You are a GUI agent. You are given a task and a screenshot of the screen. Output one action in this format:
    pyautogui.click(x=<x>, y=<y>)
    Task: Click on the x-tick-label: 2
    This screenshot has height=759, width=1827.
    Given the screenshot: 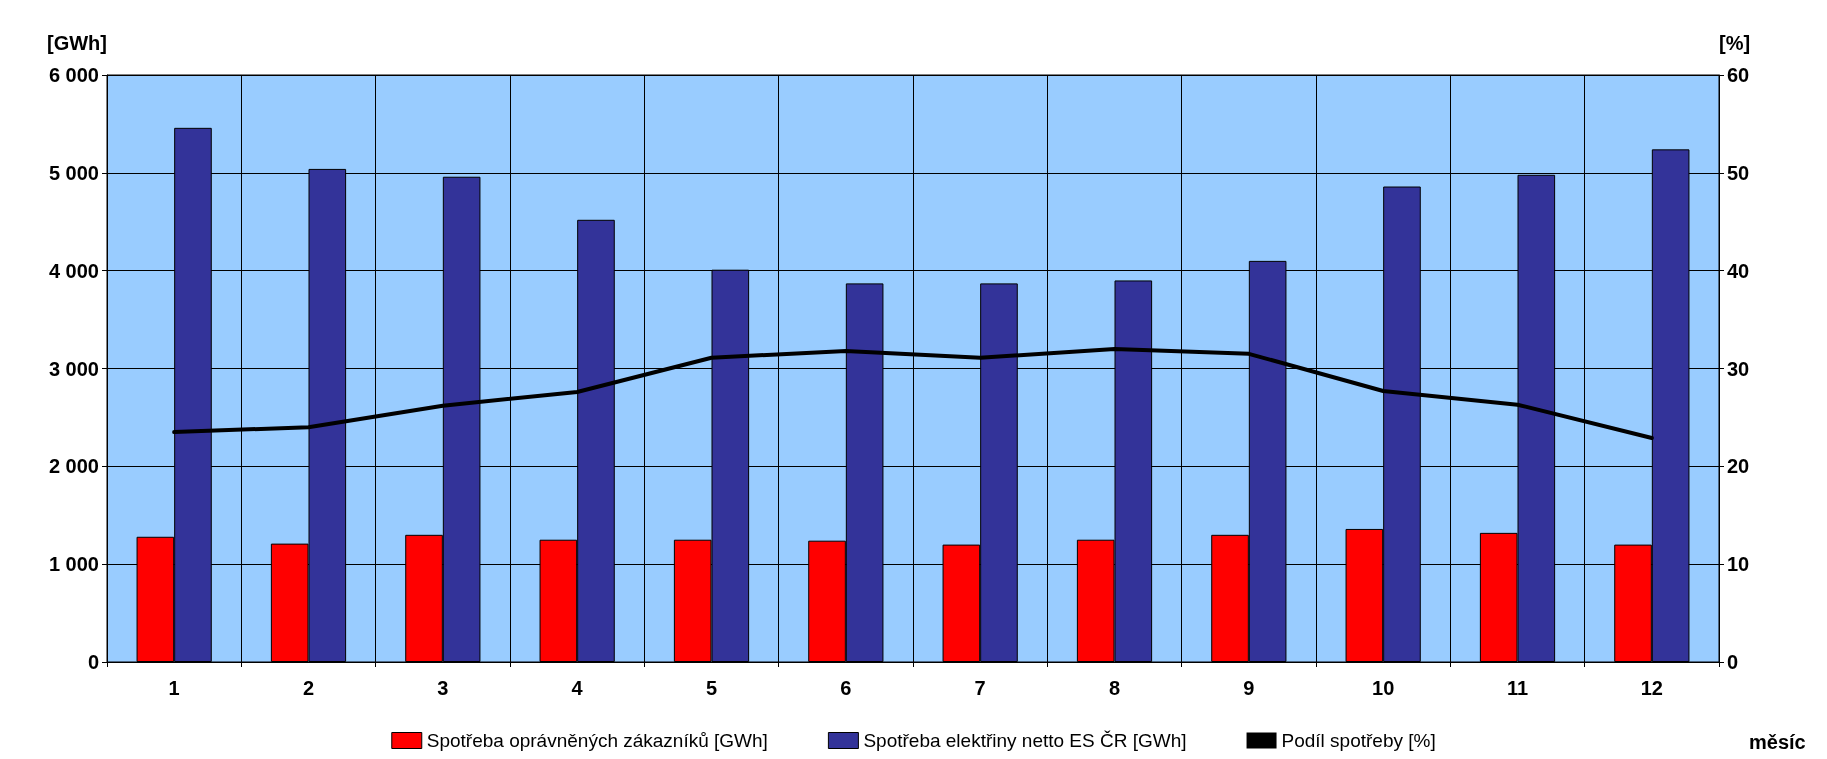 What is the action you would take?
    pyautogui.click(x=308, y=688)
    